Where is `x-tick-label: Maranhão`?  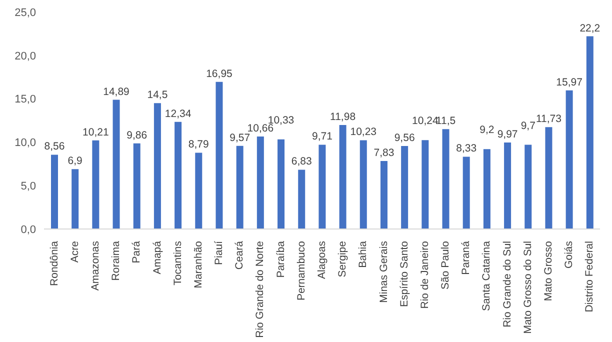 x-tick-label: Maranhão is located at coordinates (198, 264).